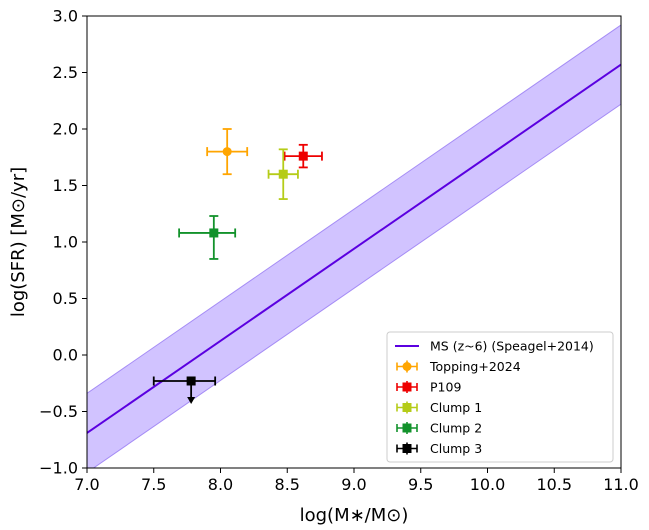 Image resolution: width=649 pixels, height=530 pixels. What do you see at coordinates (554, 484) in the screenshot?
I see `x-tick-label: 10.5` at bounding box center [554, 484].